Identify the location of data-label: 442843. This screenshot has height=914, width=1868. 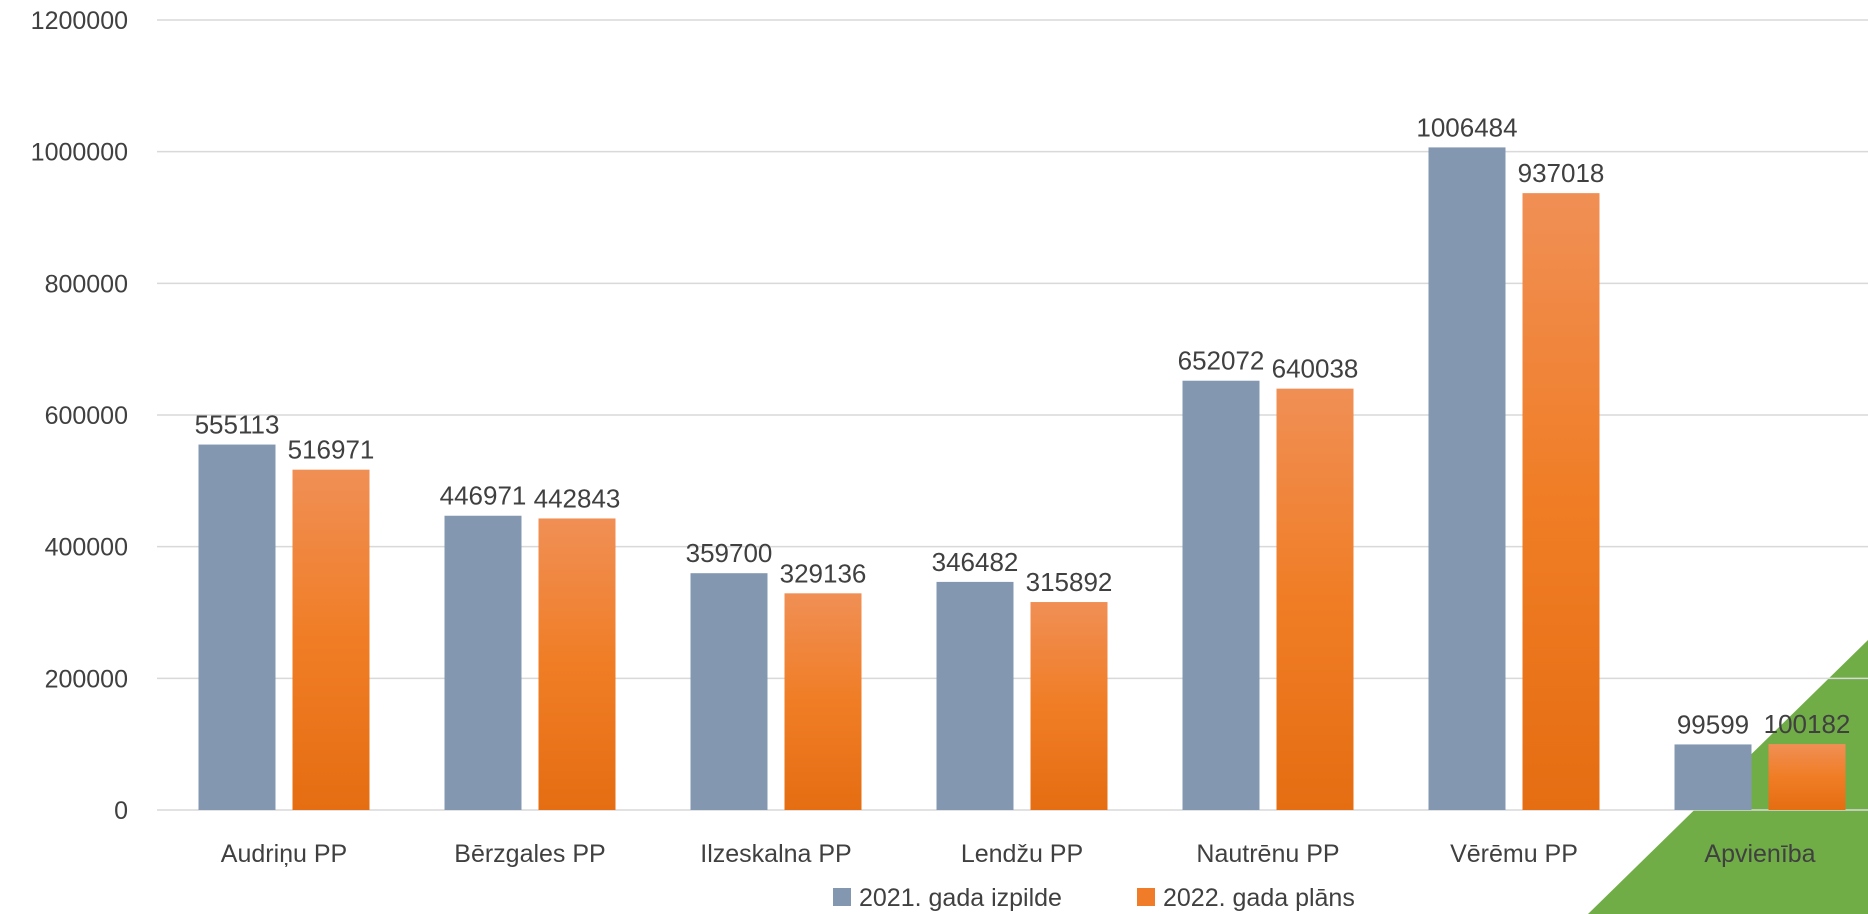
(577, 498).